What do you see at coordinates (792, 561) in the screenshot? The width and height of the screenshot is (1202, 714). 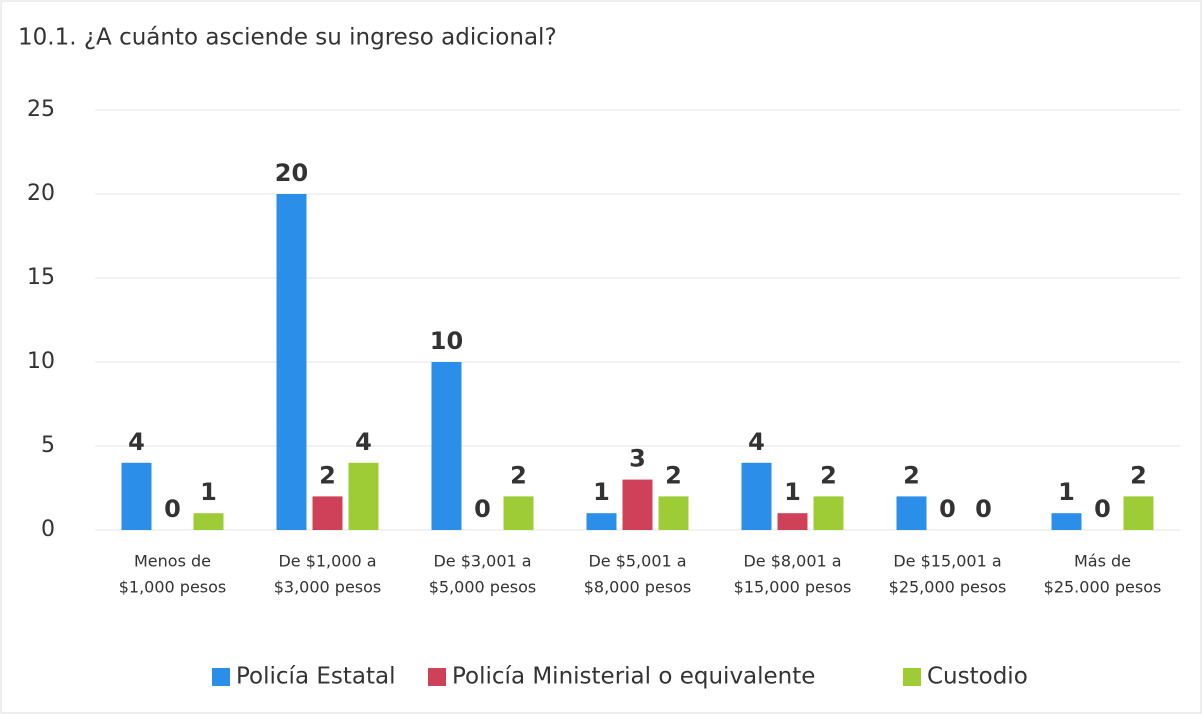 I see `x-tick-label: De $8,001 a` at bounding box center [792, 561].